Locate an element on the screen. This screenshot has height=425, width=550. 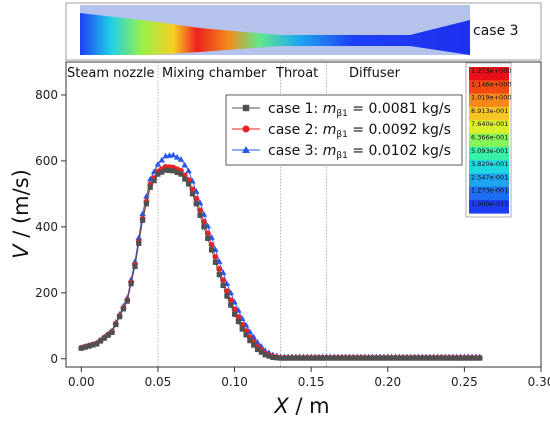
inset-case-label: case 3 is located at coordinates (496, 31).